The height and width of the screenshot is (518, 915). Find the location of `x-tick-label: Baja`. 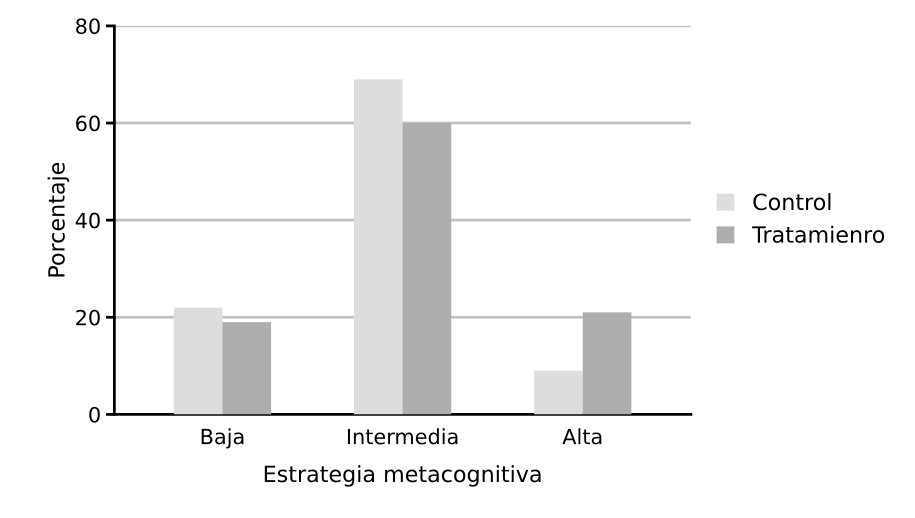

x-tick-label: Baja is located at coordinates (223, 438).